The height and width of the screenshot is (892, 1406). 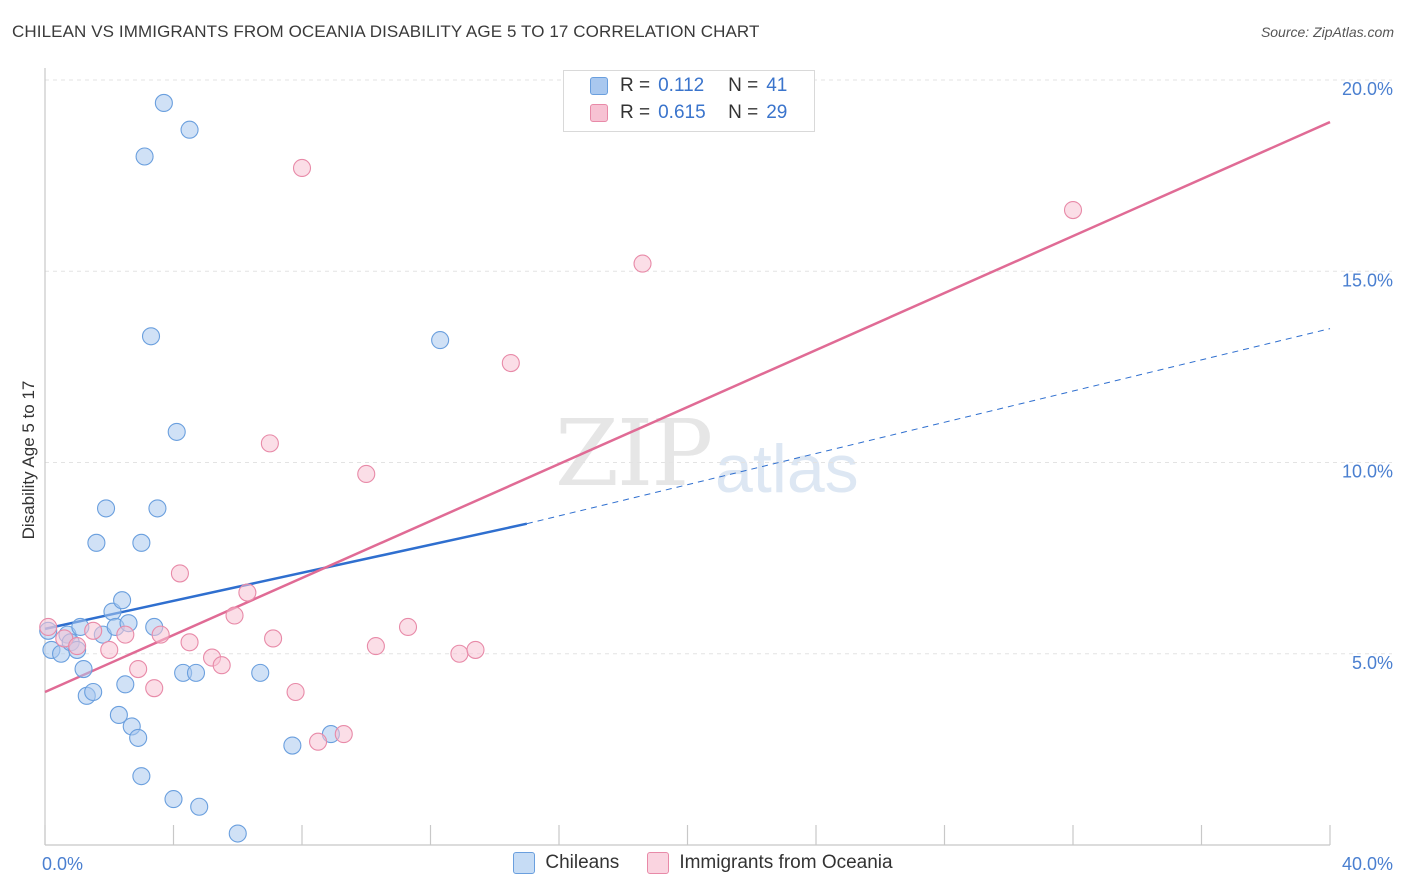 I want to click on legend-row-chileans: R = 0.112 N = 41, so click(x=688, y=86).